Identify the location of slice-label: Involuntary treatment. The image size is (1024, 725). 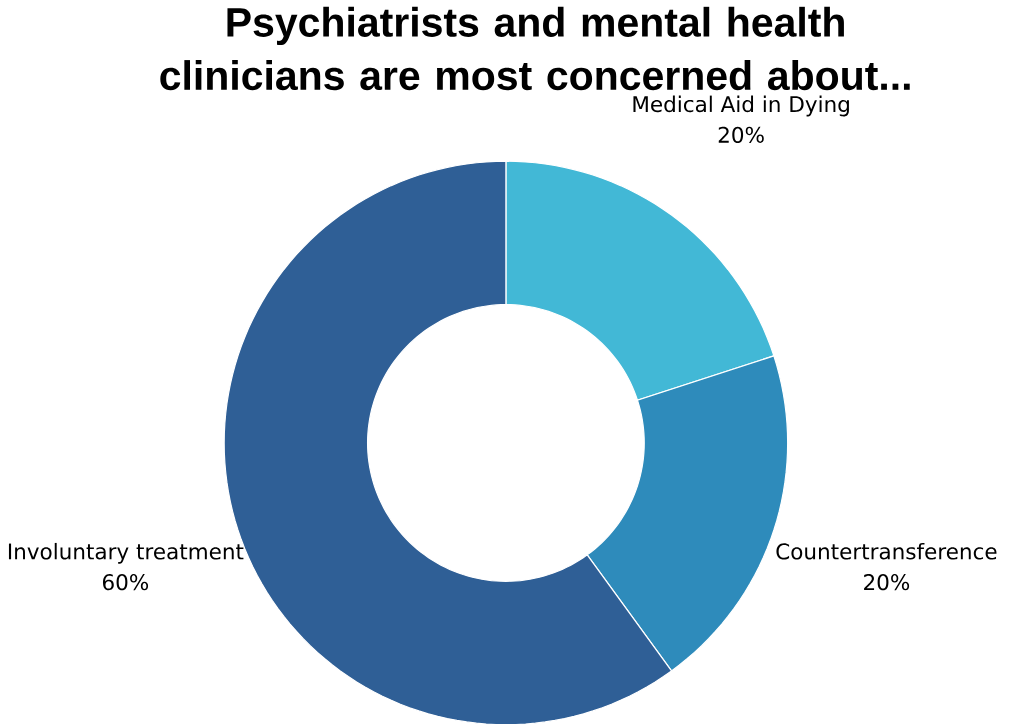
(126, 553).